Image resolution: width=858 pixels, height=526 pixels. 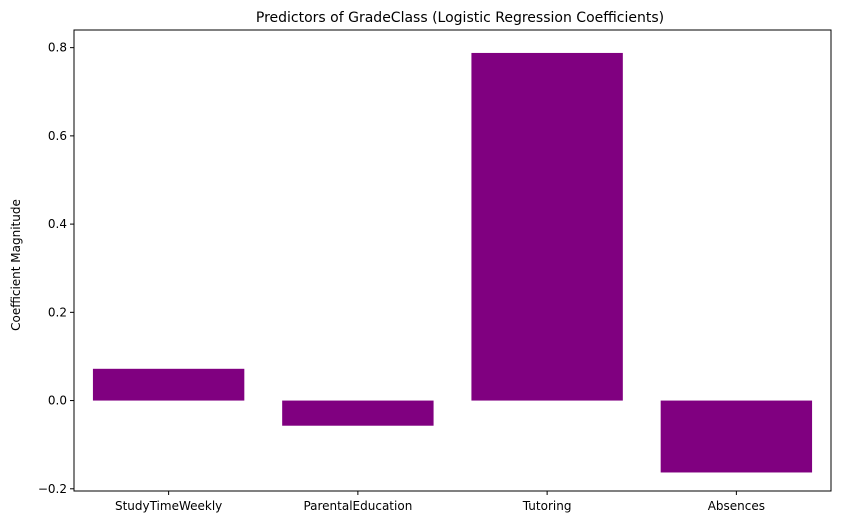 What do you see at coordinates (547, 226) in the screenshot?
I see `bar-tutoring` at bounding box center [547, 226].